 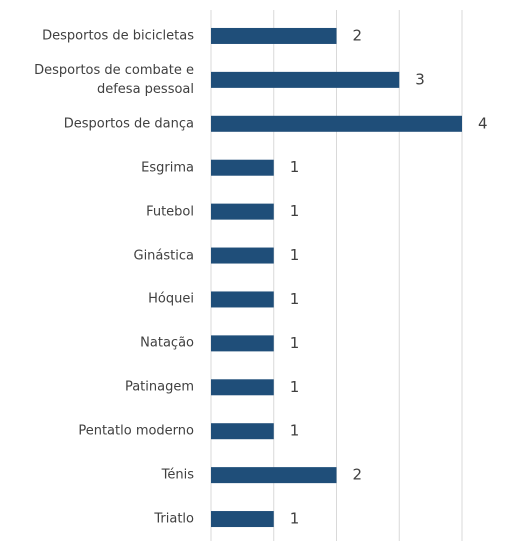 What do you see at coordinates (167, 168) in the screenshot?
I see `category-label: Esgrima` at bounding box center [167, 168].